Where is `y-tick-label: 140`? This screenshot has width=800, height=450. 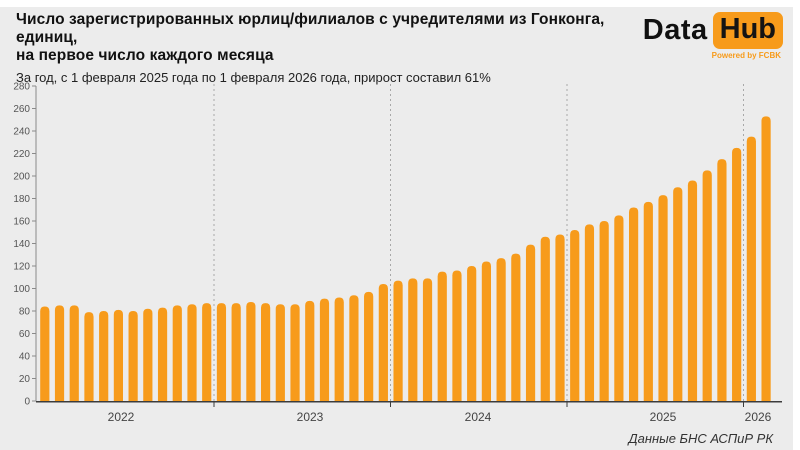
y-tick-label: 140 is located at coordinates (21, 244).